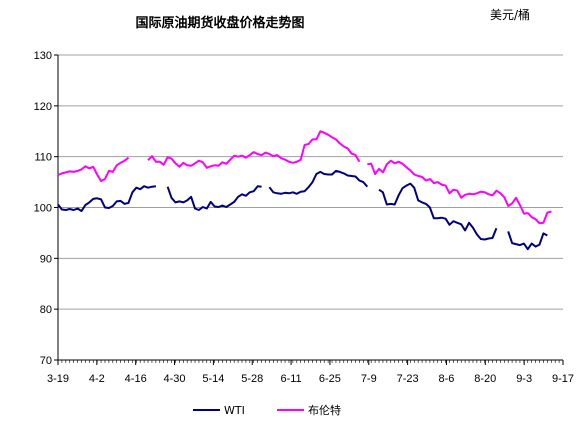 The width and height of the screenshot is (587, 433). I want to click on y-tick-label: 90, so click(46, 259).